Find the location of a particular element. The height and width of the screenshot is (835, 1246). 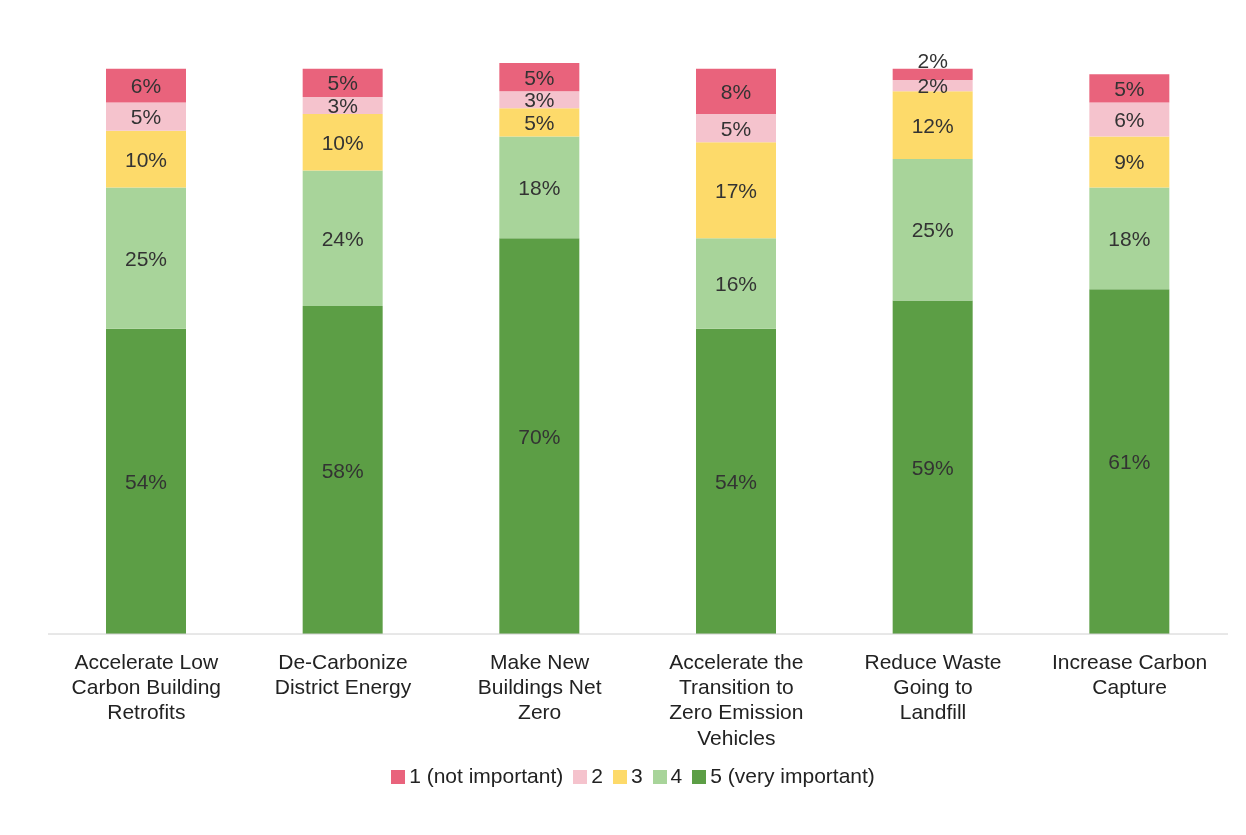

data-label: 59% is located at coordinates (932, 467).